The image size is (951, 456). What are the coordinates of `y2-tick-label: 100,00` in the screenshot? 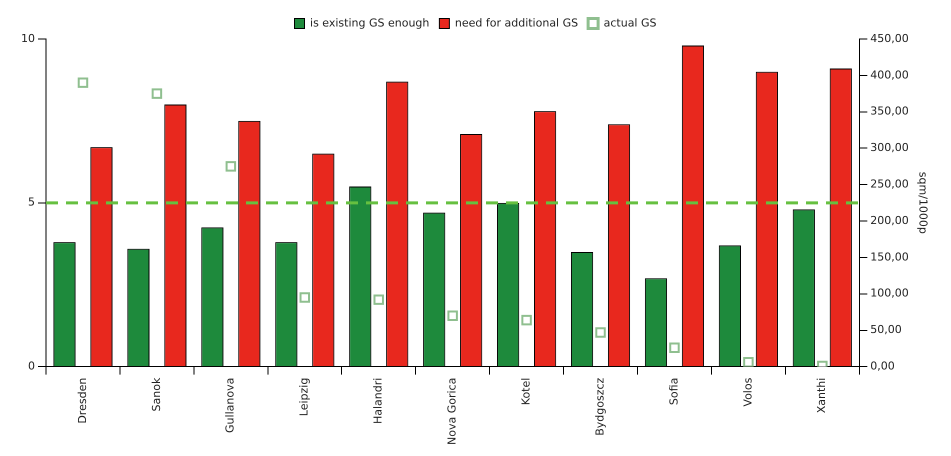 It's located at (889, 293).